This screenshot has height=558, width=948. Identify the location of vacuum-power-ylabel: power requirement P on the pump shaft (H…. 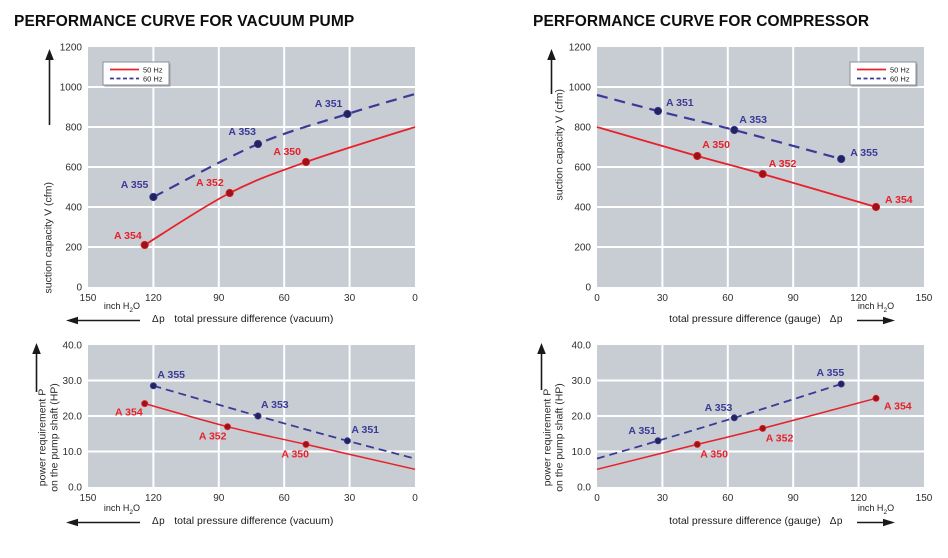
(48, 438).